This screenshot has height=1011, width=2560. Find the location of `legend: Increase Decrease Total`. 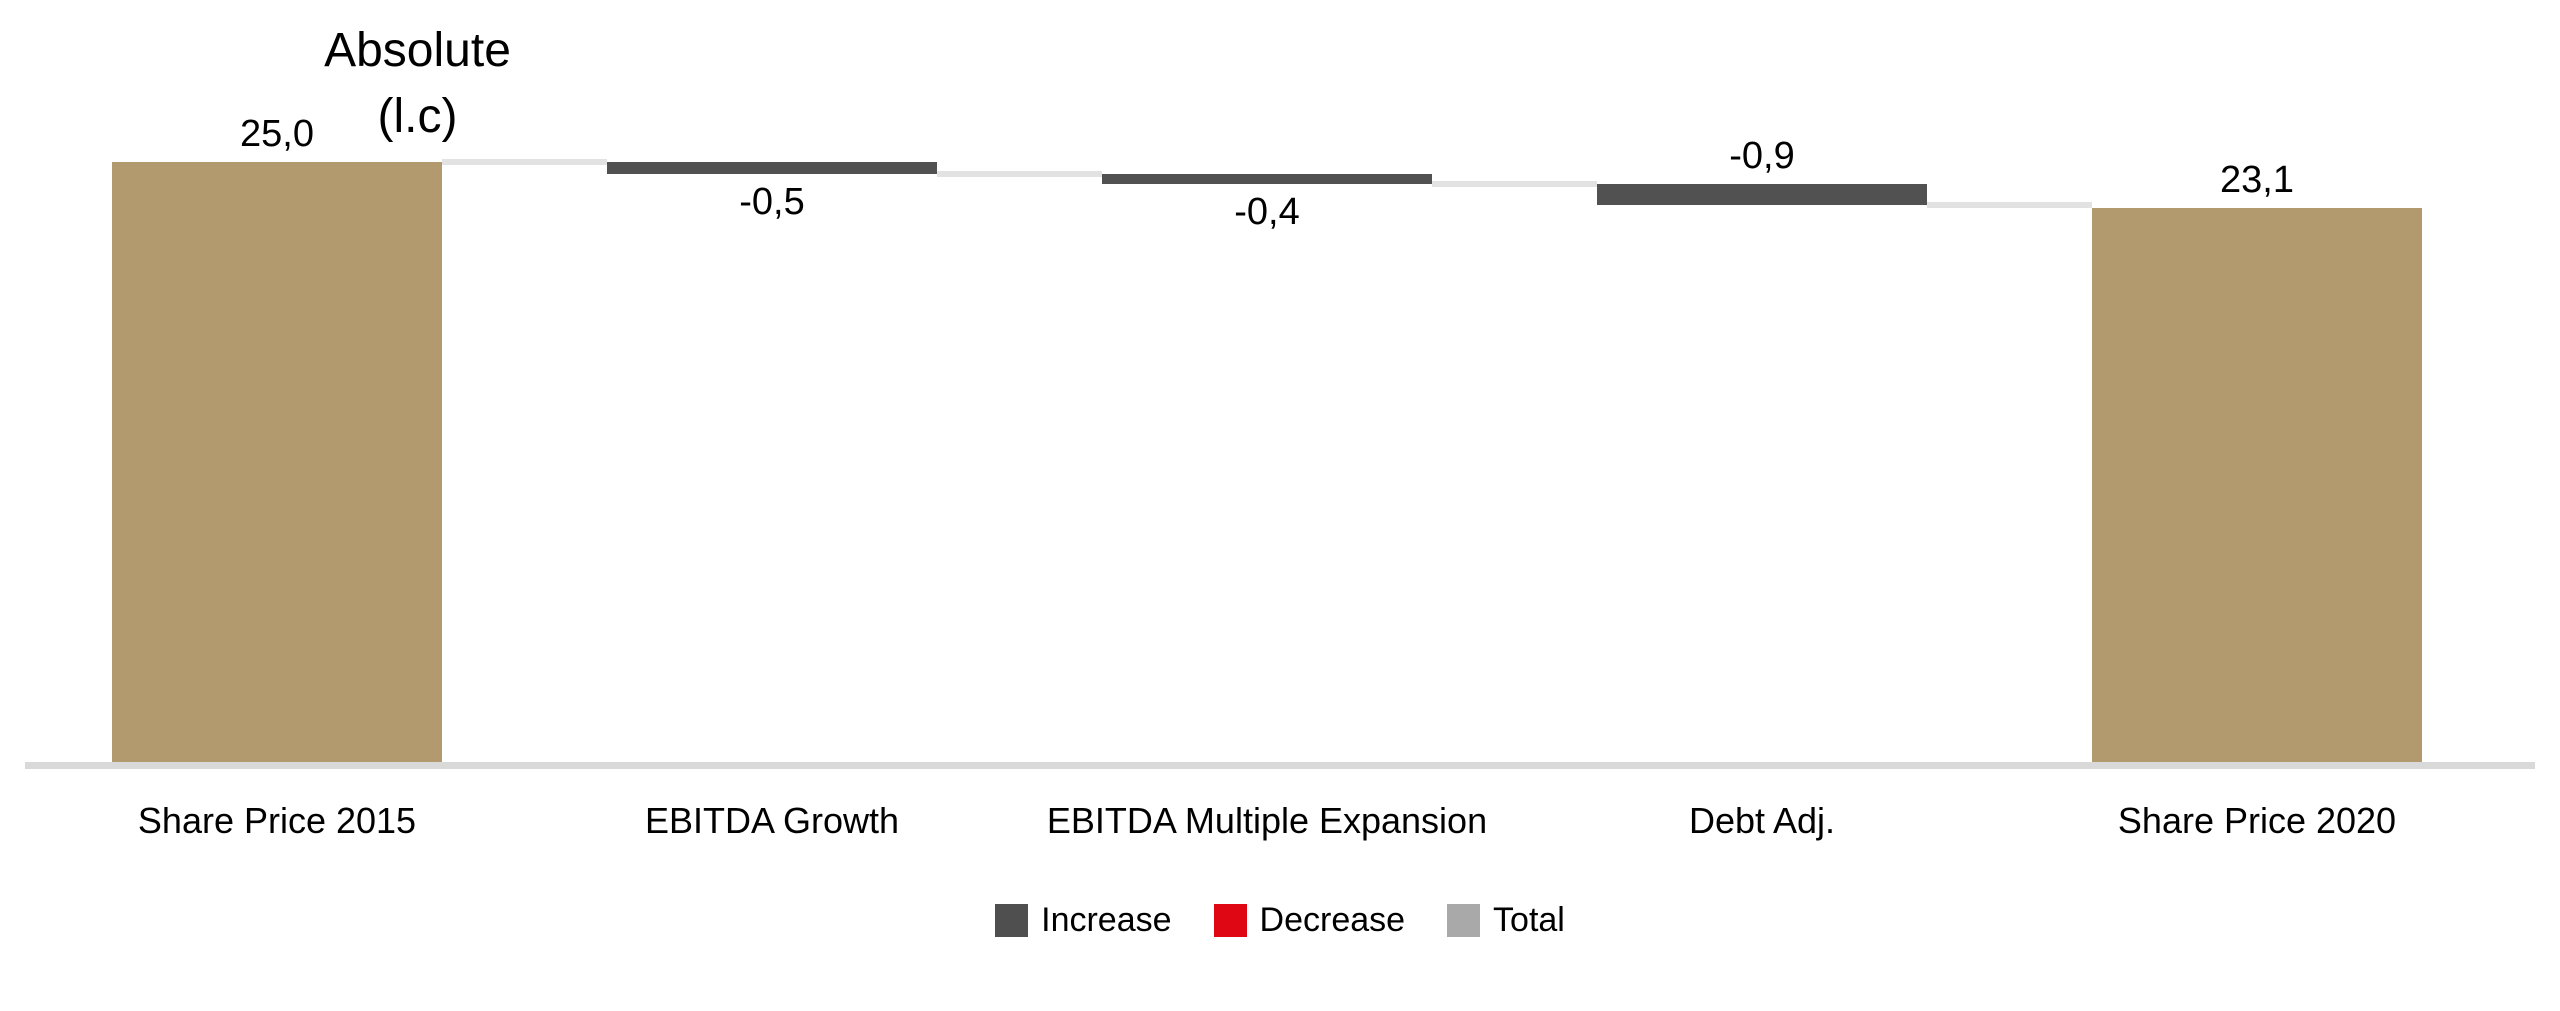

legend: Increase Decrease Total is located at coordinates (1280, 920).